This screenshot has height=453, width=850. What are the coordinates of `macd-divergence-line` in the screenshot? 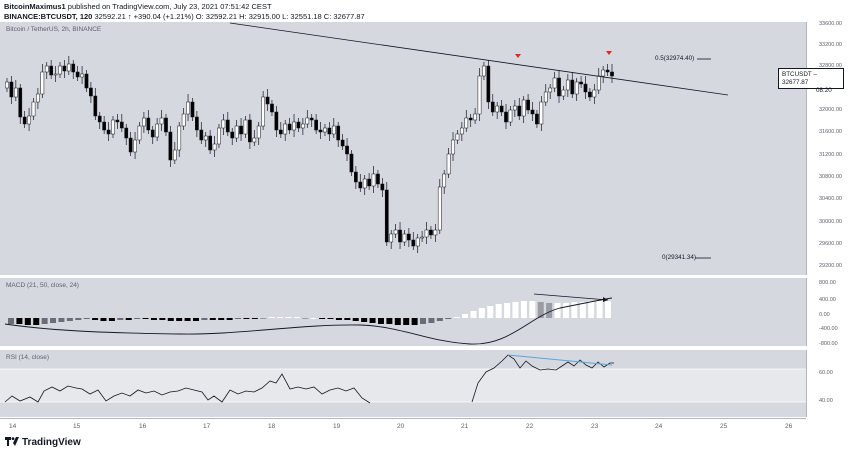 It's located at (571, 297).